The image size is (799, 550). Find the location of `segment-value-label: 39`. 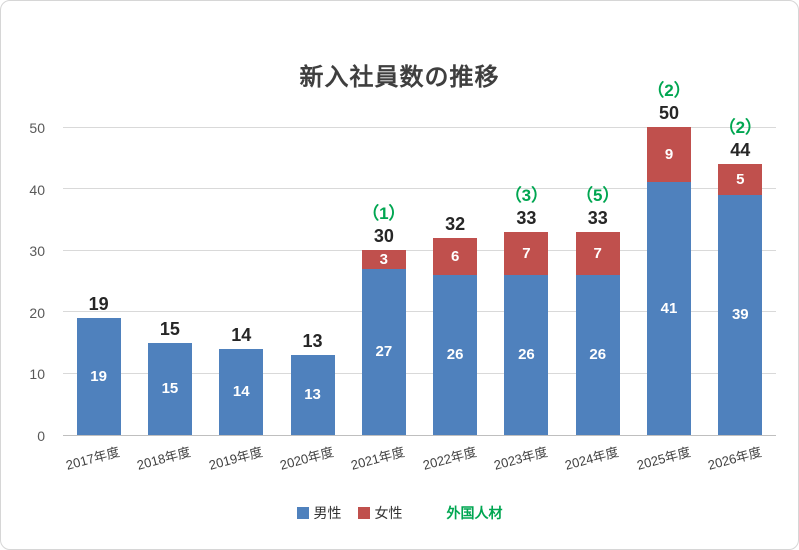

segment-value-label: 39 is located at coordinates (740, 315).